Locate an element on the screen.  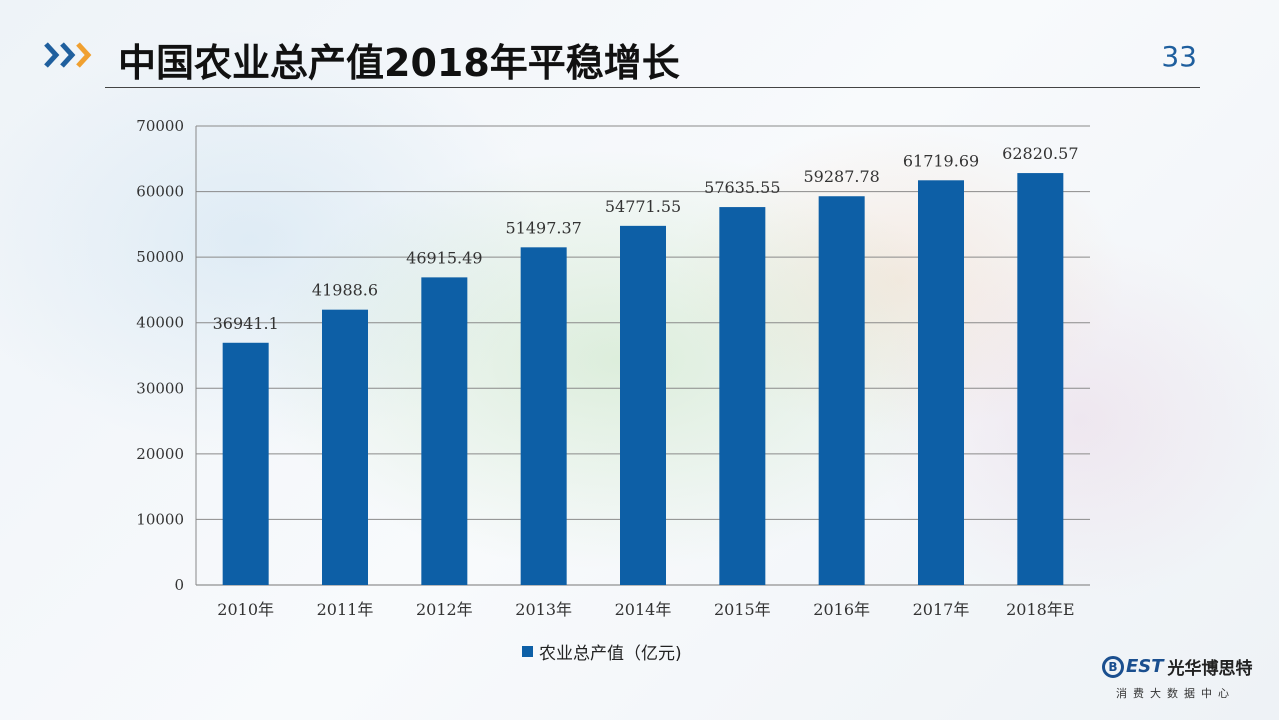
x-tick-label: 2014年 is located at coordinates (643, 609).